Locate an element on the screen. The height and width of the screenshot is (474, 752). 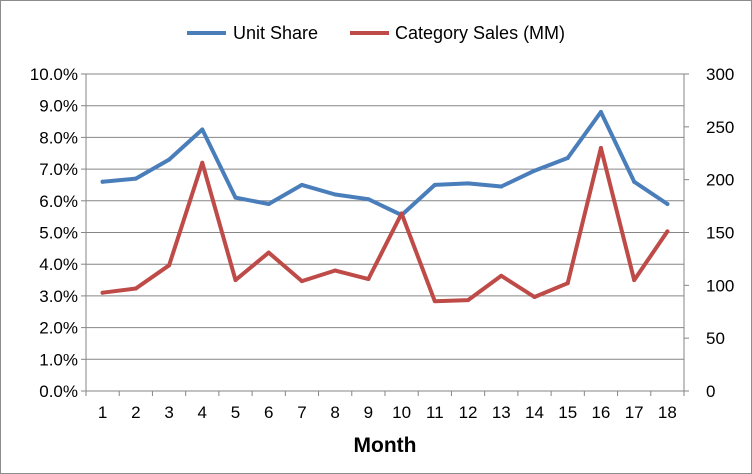
x-tick-label: 6 is located at coordinates (268, 412).